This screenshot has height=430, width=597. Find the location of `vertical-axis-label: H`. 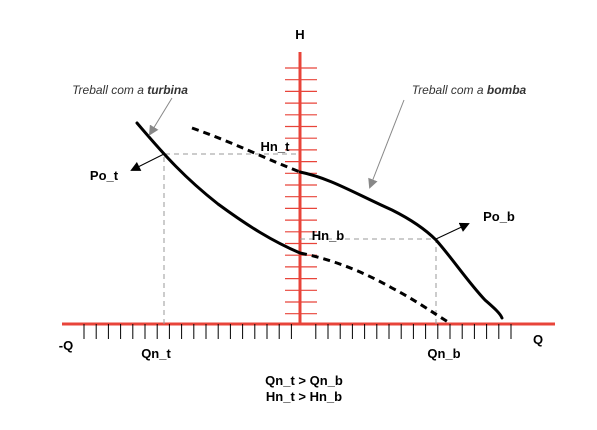

vertical-axis-label: H is located at coordinates (299, 34).